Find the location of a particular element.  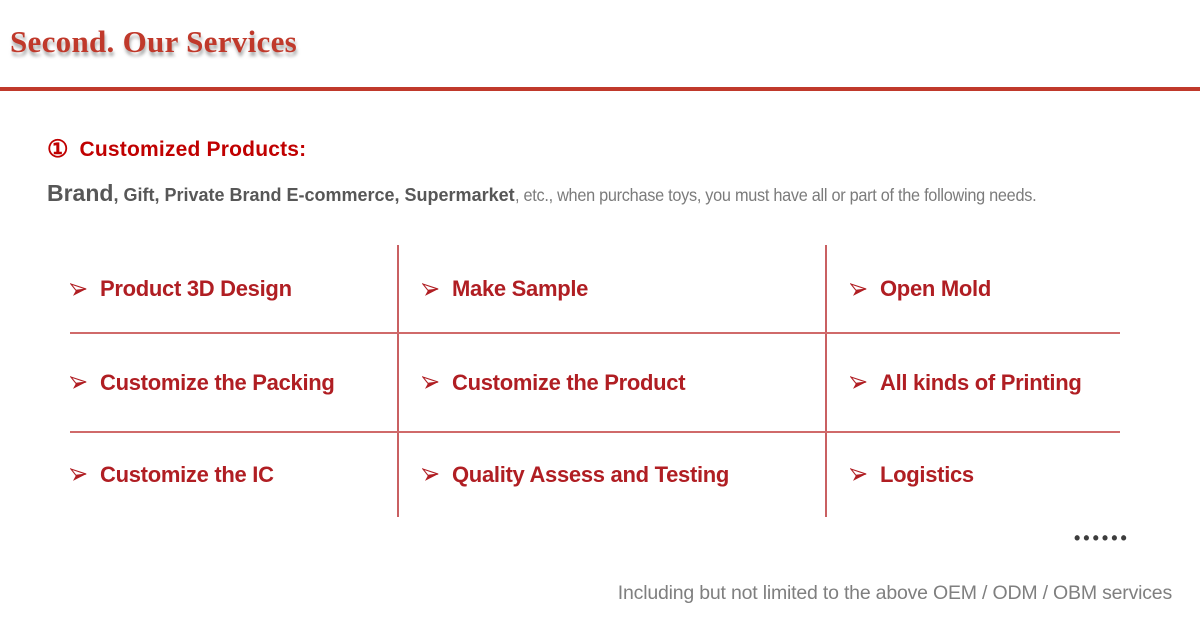

service-item-label: Make Sample is located at coordinates (520, 288).